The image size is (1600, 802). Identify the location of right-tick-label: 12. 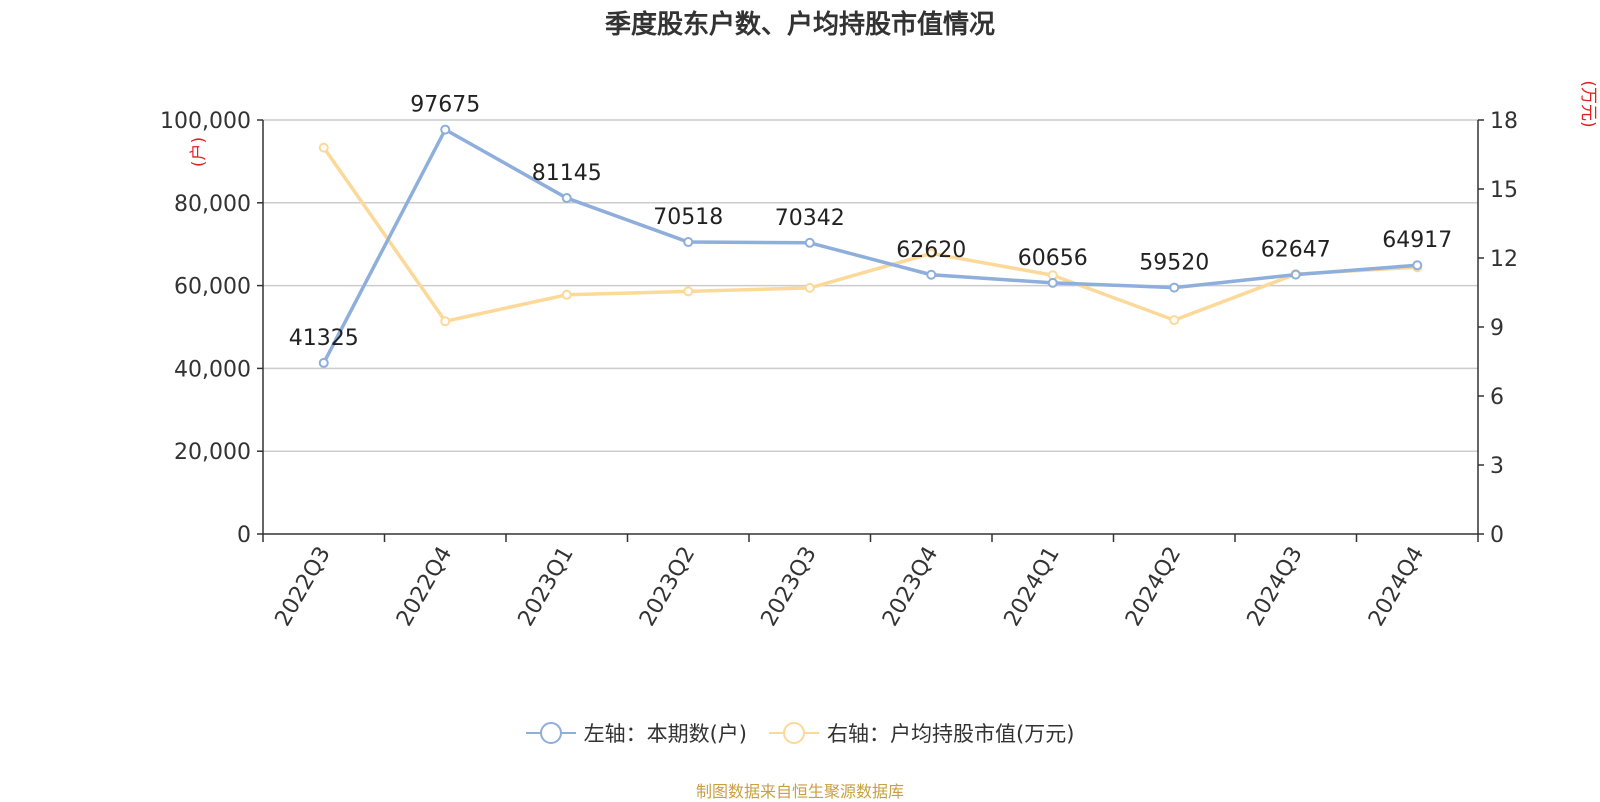
(1504, 259).